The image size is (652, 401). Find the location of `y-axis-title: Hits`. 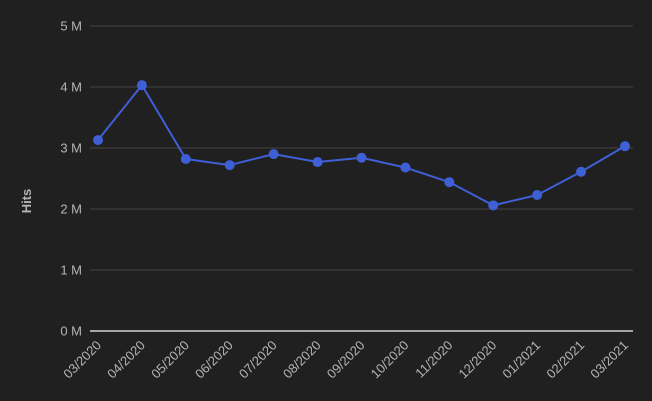

y-axis-title: Hits is located at coordinates (26, 201).